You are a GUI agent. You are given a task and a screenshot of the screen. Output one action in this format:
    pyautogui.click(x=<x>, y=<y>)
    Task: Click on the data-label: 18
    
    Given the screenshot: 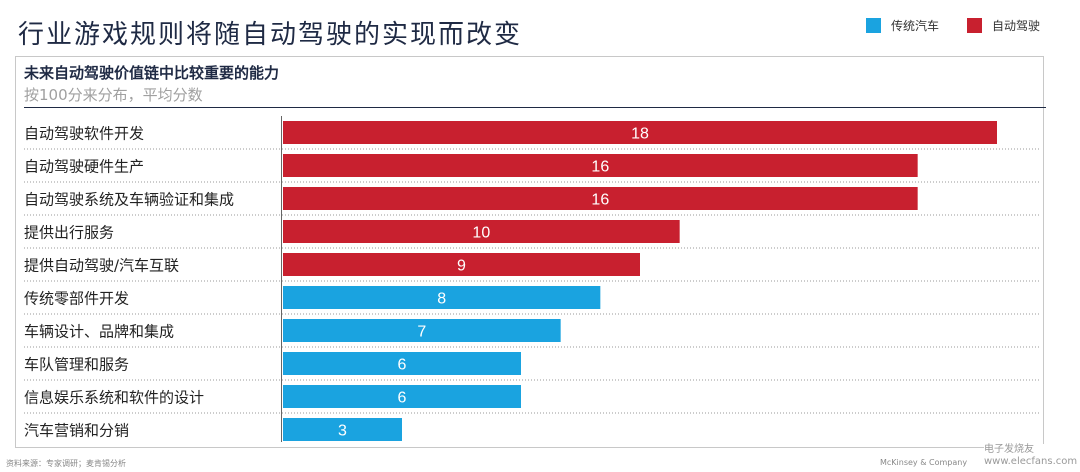 What is the action you would take?
    pyautogui.click(x=640, y=134)
    